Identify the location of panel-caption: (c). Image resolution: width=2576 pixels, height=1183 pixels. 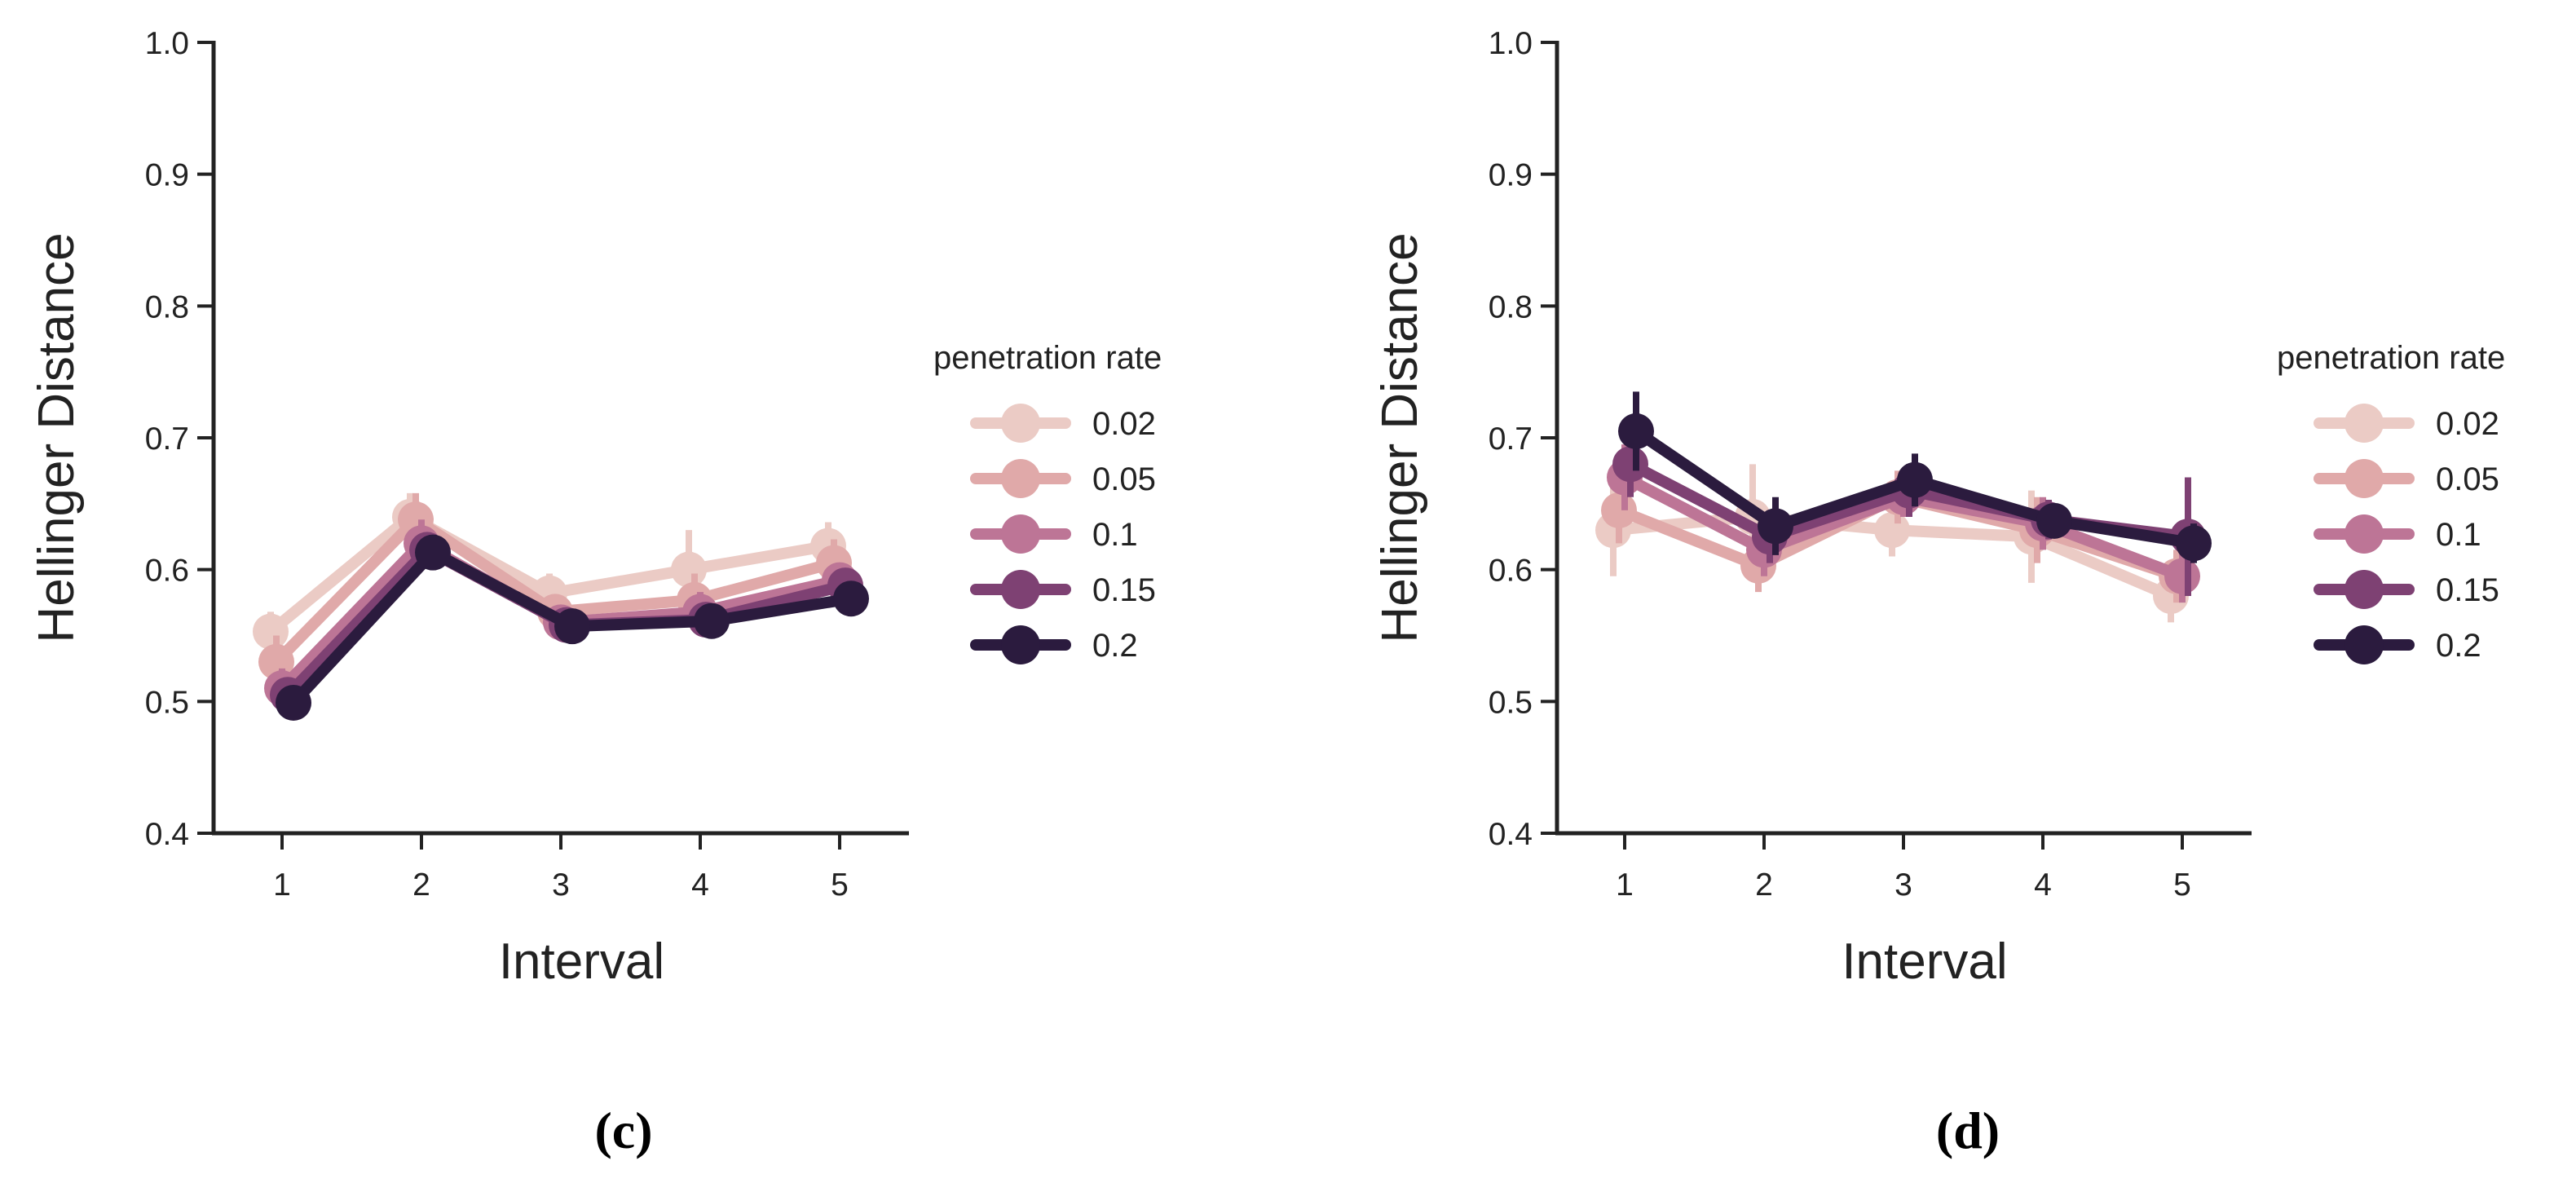
(623, 1130).